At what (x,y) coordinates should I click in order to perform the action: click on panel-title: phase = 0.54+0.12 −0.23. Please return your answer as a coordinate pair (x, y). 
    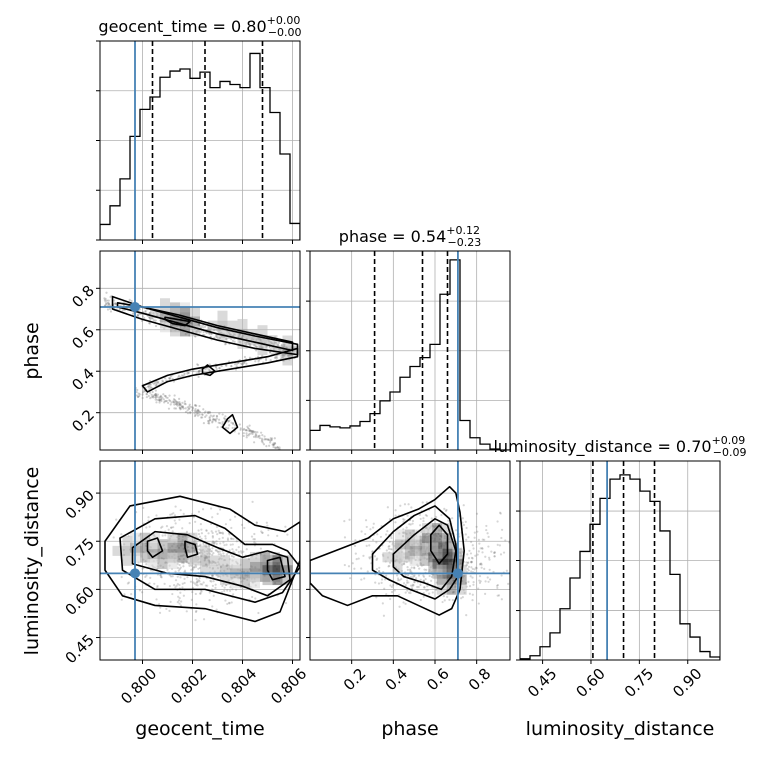
    Looking at the image, I should click on (410, 236).